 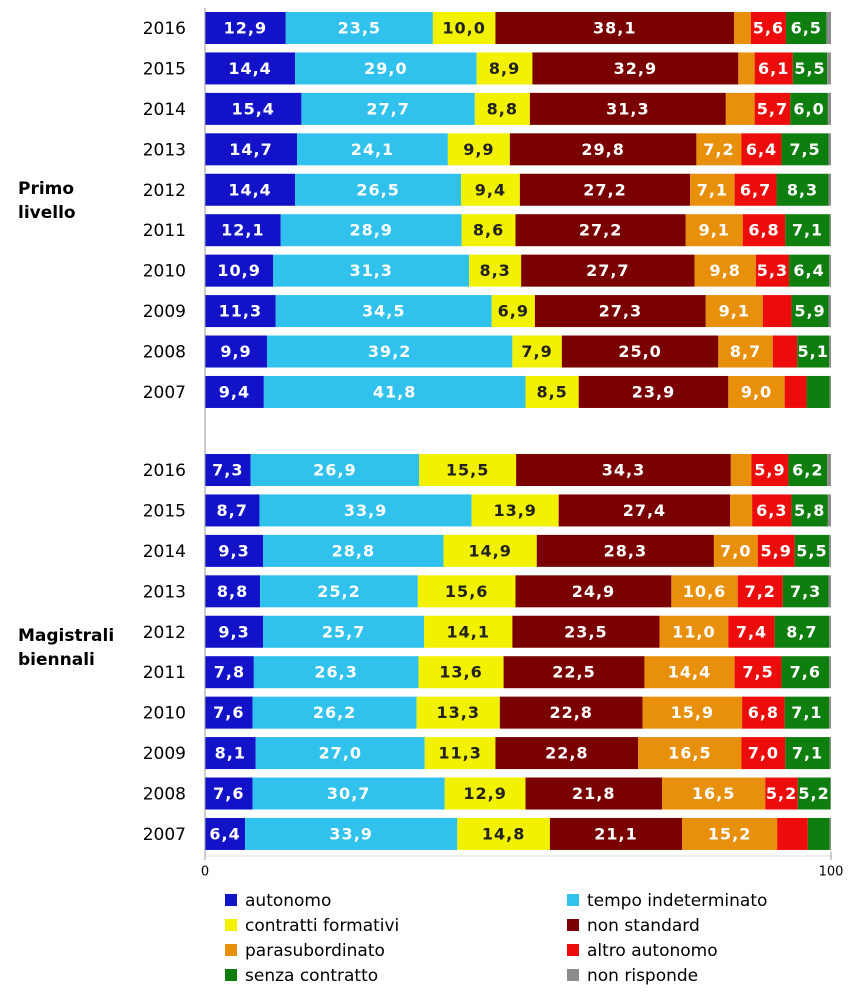 I want to click on data-label: 14,4, so click(x=249, y=189).